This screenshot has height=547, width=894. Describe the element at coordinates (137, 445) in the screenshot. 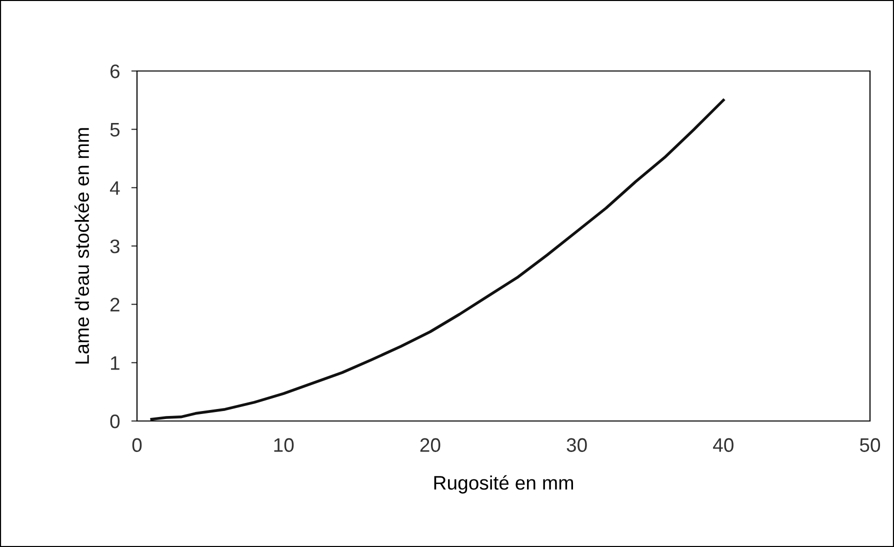

I see `x-tick-label: 0` at that location.